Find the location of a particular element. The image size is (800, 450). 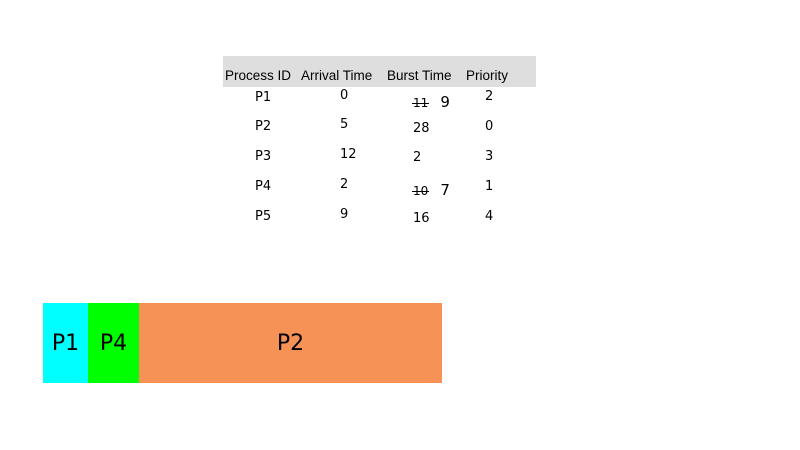

cell-burst-time: 11 9 is located at coordinates (430, 102).